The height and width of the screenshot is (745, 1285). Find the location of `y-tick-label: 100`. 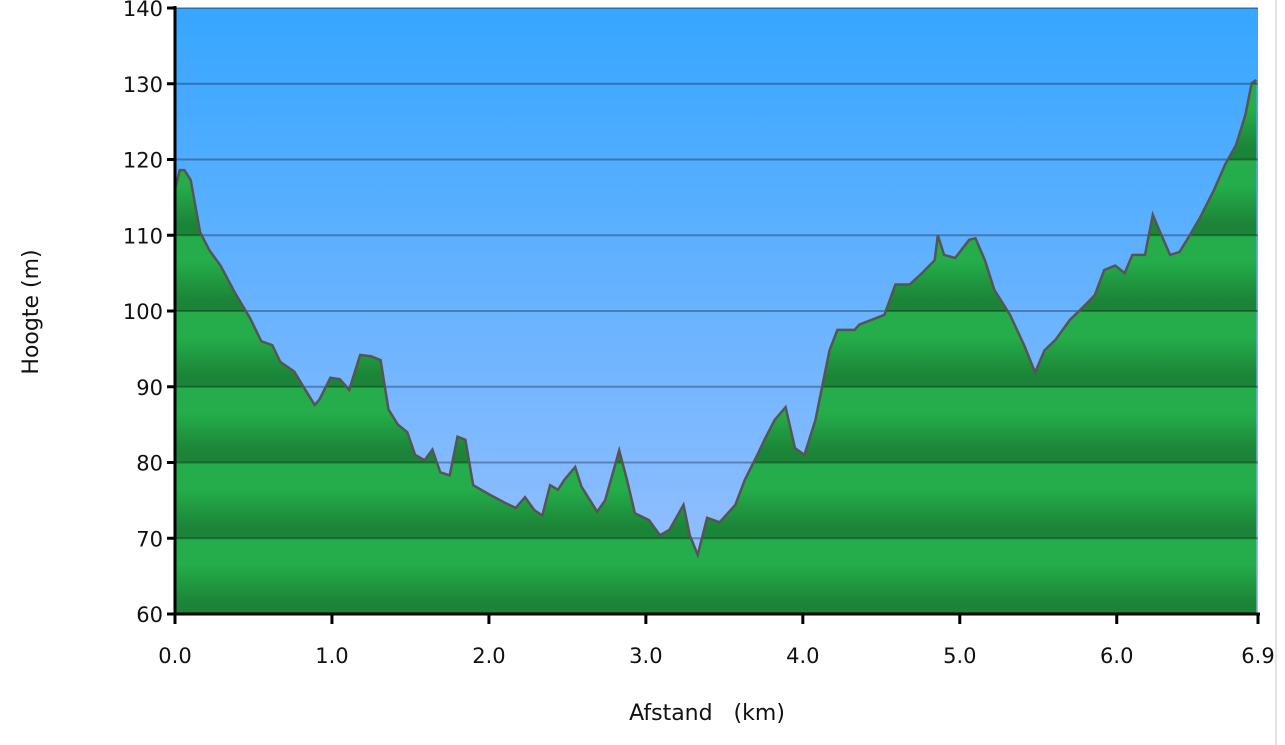

y-tick-label: 100 is located at coordinates (143, 312).